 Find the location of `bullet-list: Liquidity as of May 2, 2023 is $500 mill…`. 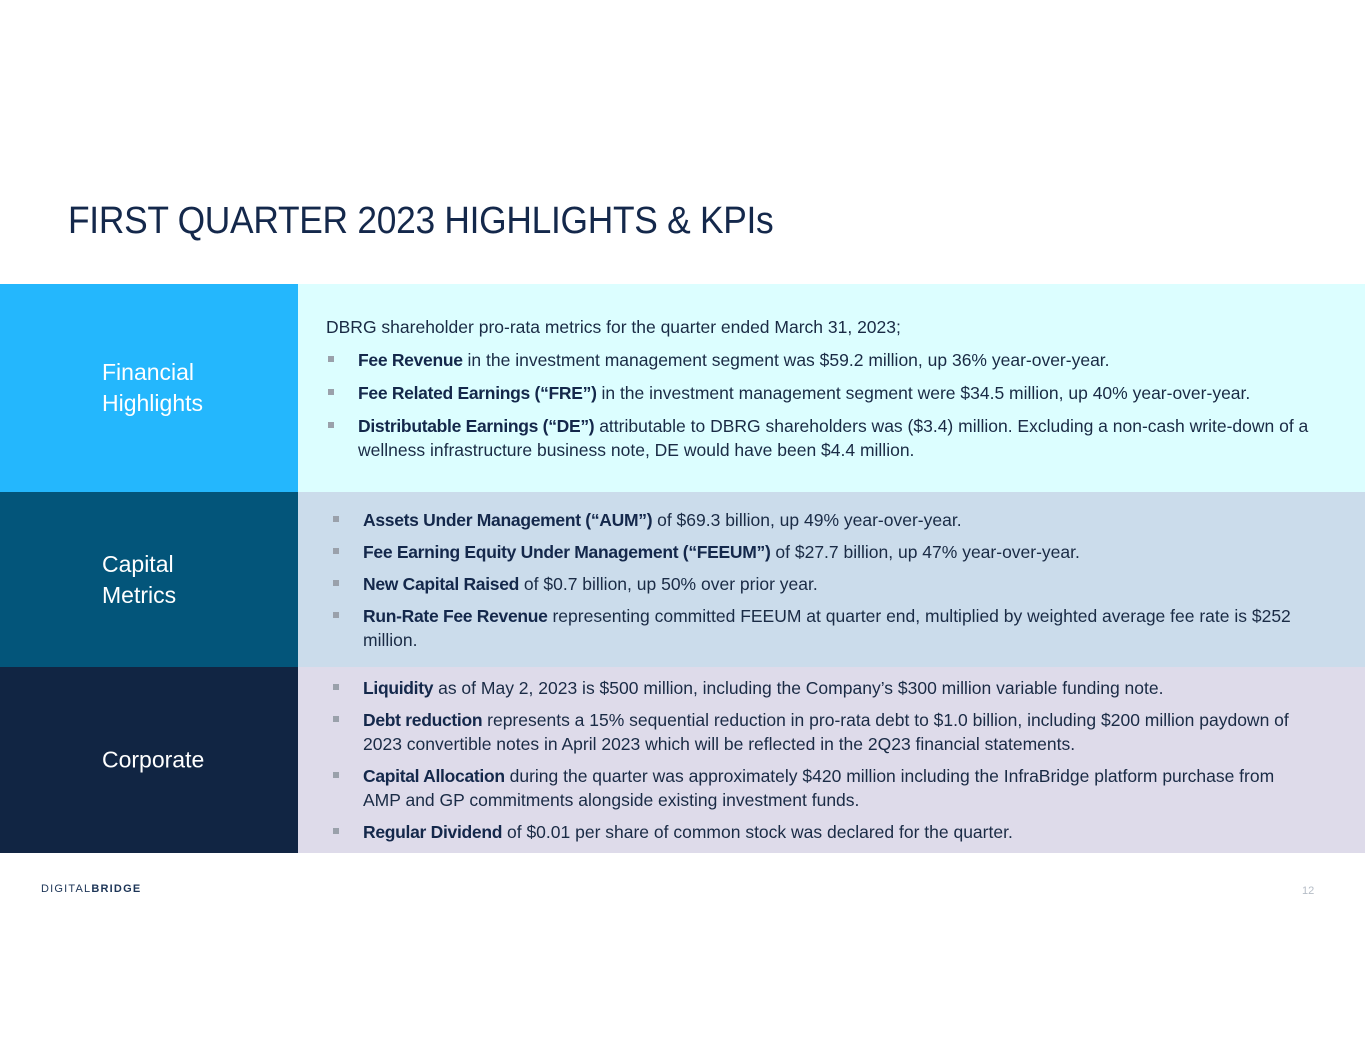

bullet-list: Liquidity as of May 2, 2023 is $500 mill… is located at coordinates (818, 764).